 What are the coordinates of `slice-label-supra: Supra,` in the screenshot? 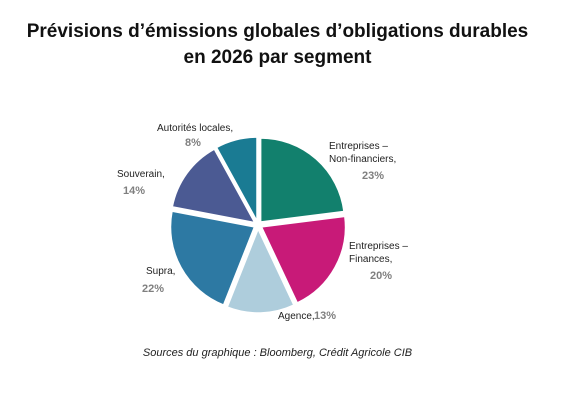 It's located at (160, 271).